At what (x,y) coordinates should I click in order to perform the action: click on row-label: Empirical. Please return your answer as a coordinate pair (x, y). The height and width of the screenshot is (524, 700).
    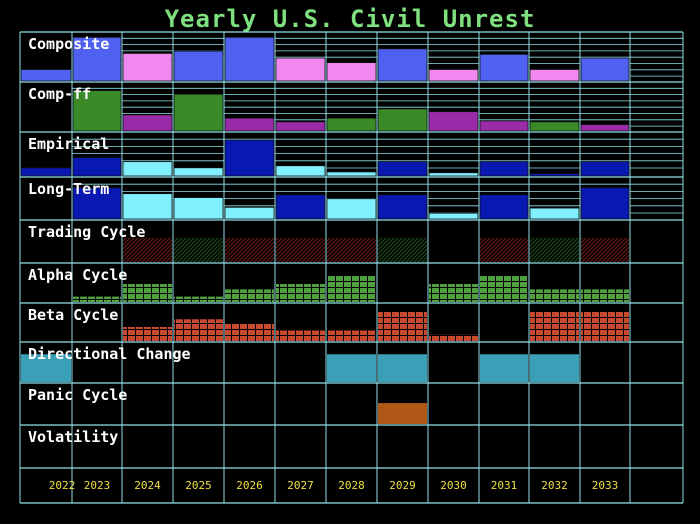
    Looking at the image, I should click on (68, 144).